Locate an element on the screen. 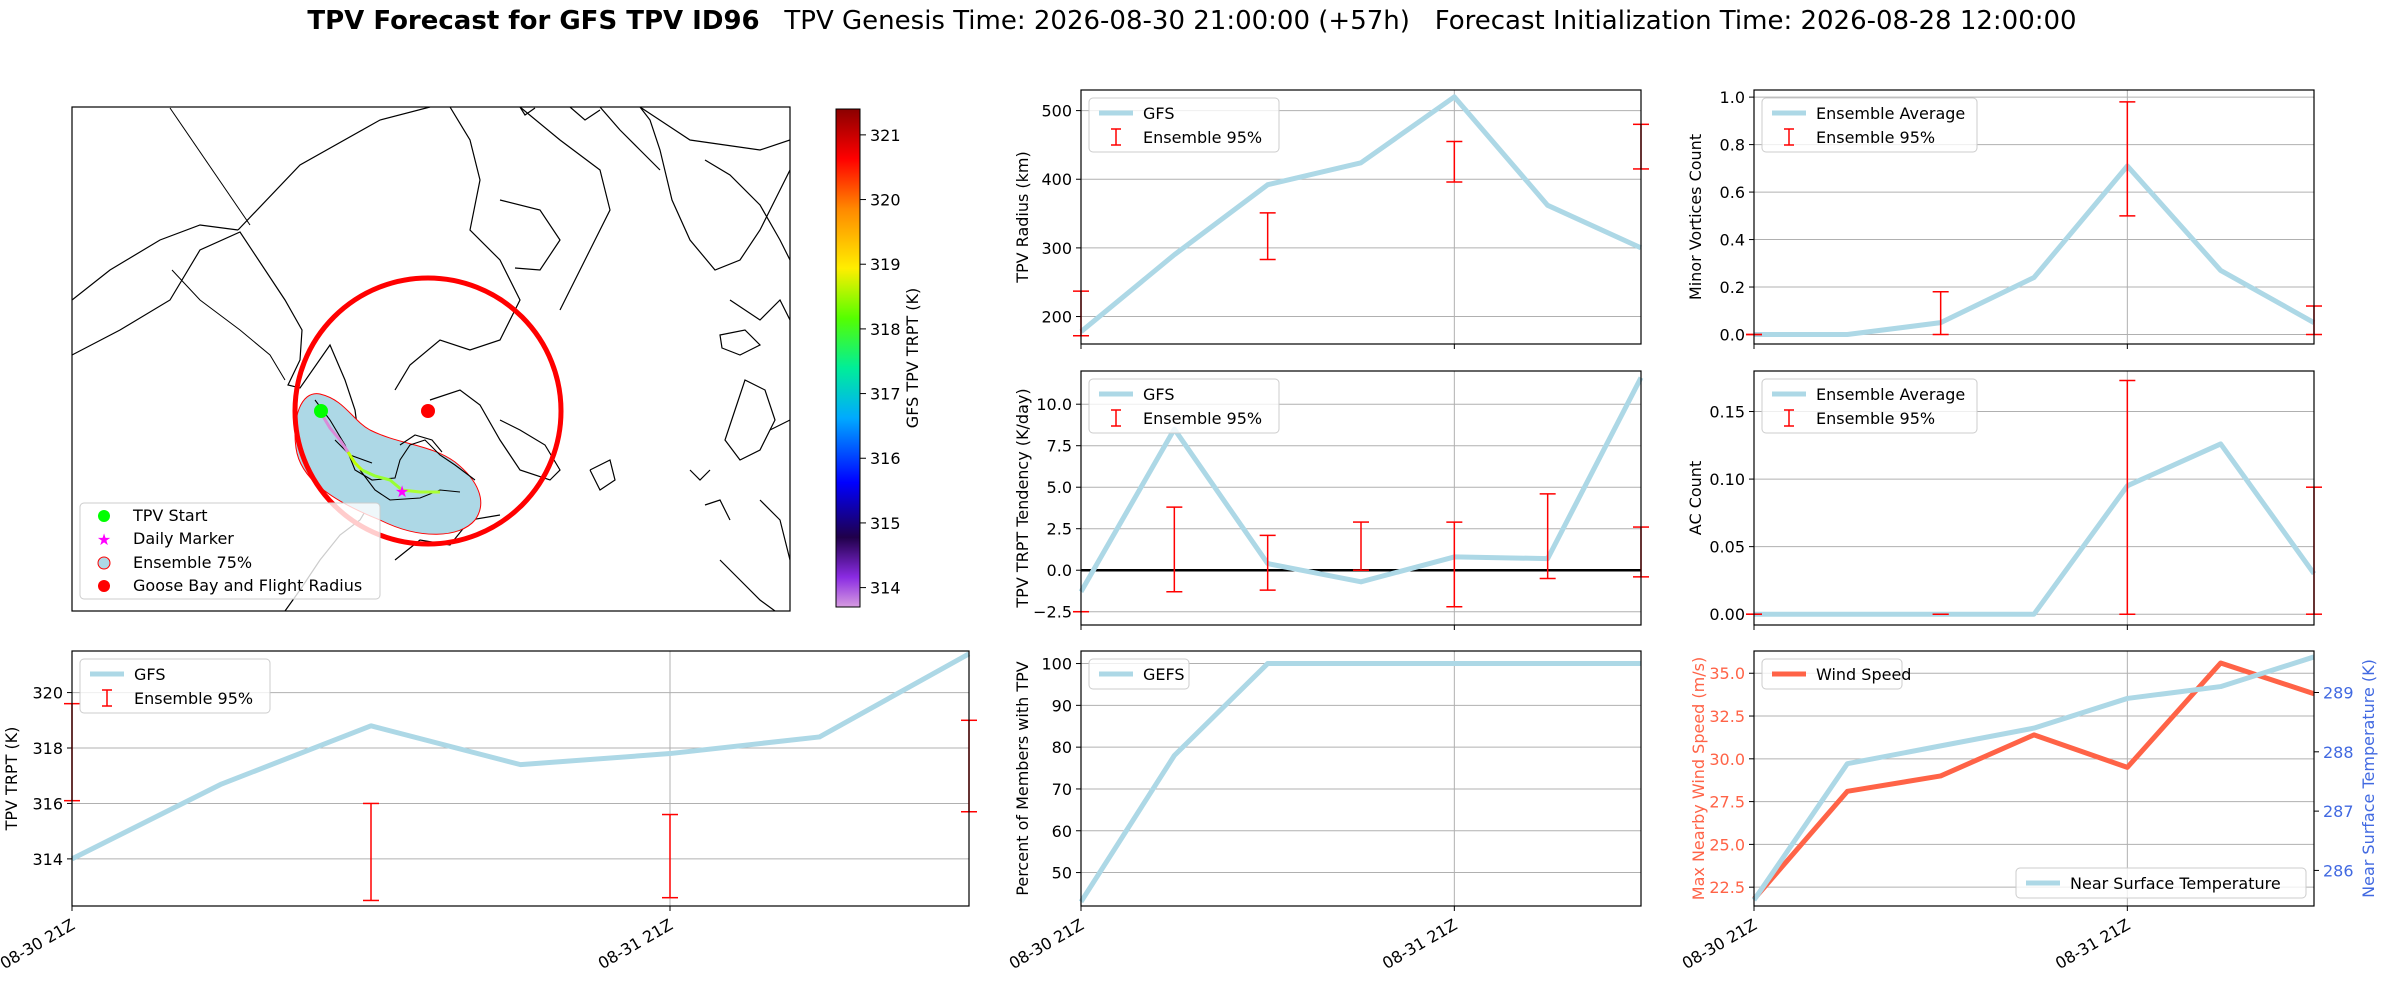 This screenshot has width=2384, height=982. figure-title-bold: TPV Forecast for GFS TPV ID96 is located at coordinates (533, 21).